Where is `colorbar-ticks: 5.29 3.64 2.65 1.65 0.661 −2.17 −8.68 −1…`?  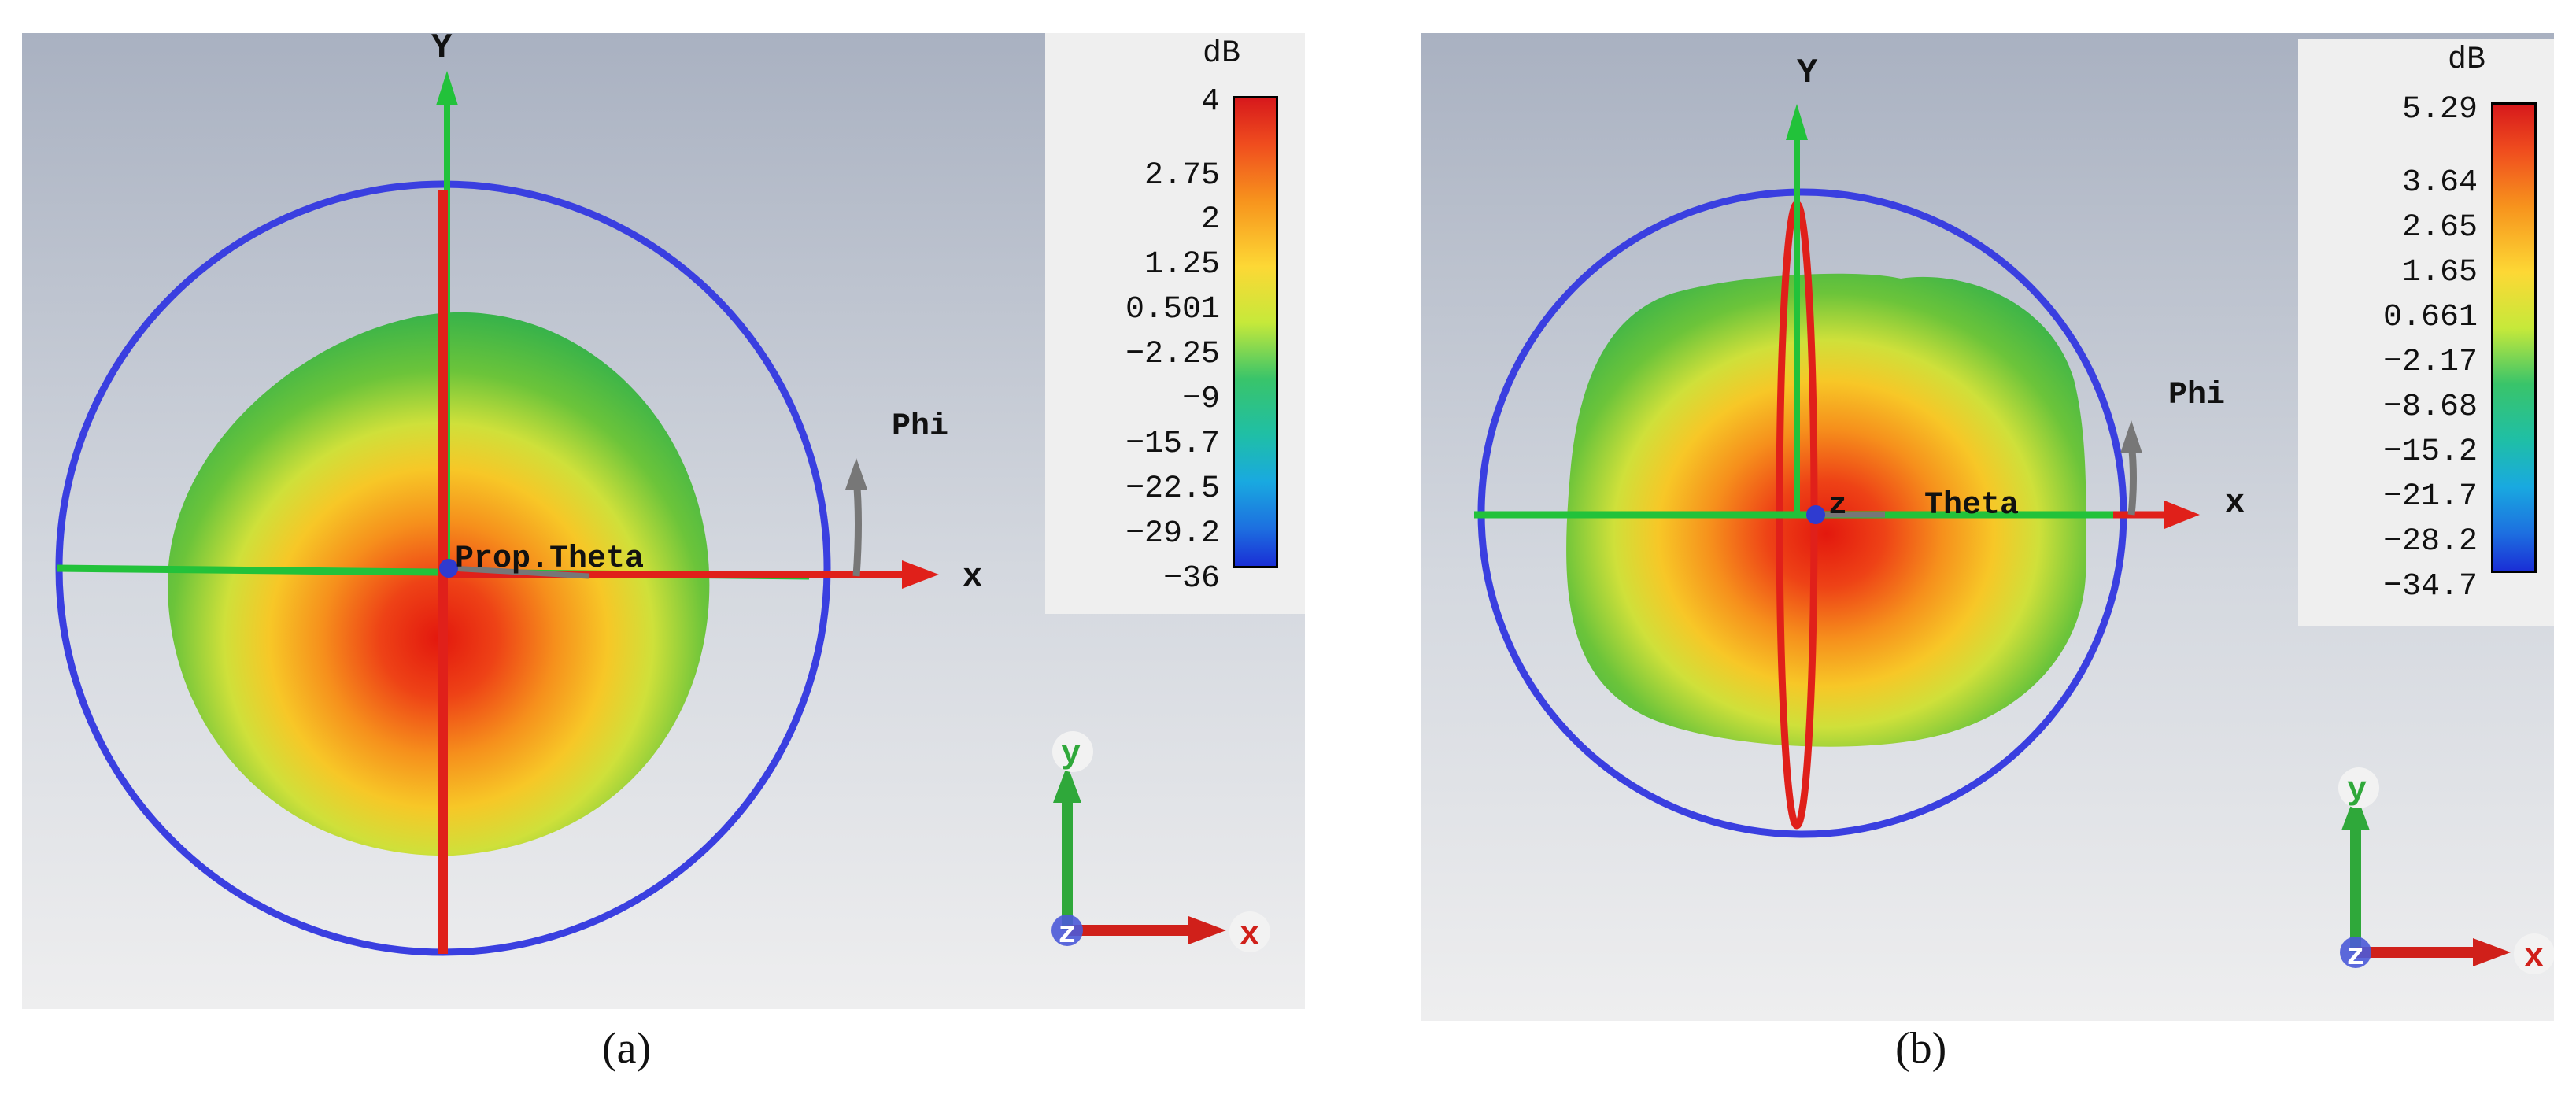
colorbar-ticks: 5.29 3.64 2.65 1.65 0.661 −2.17 −8.68 −1… is located at coordinates (2388, 333).